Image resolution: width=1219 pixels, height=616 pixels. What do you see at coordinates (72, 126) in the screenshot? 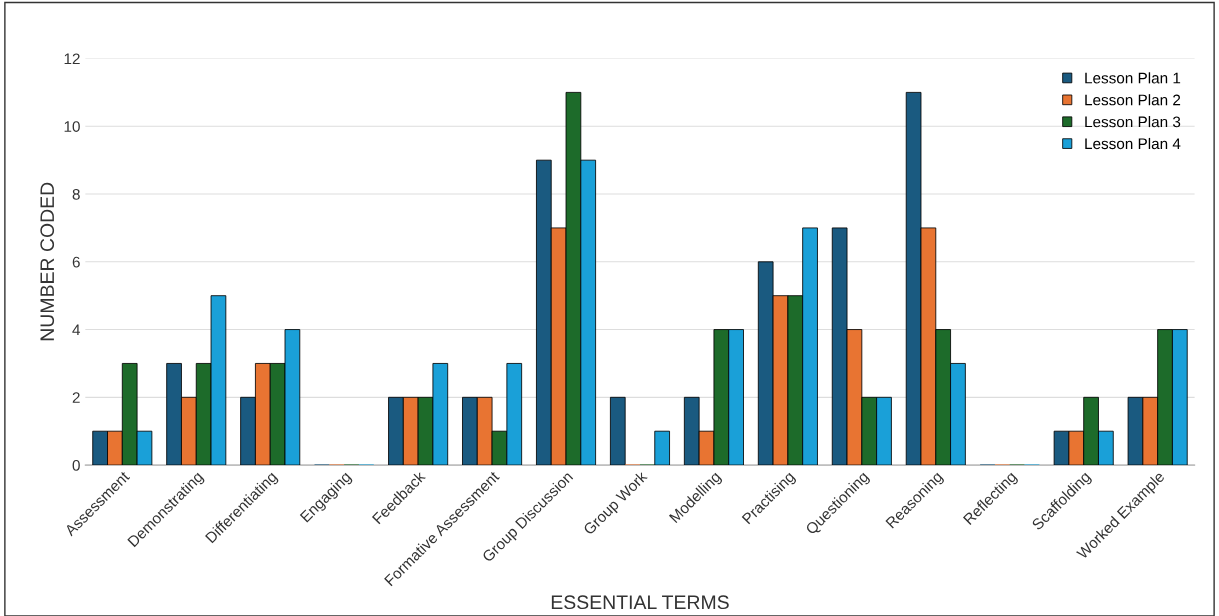
I see `y-tick-label: 10` at bounding box center [72, 126].